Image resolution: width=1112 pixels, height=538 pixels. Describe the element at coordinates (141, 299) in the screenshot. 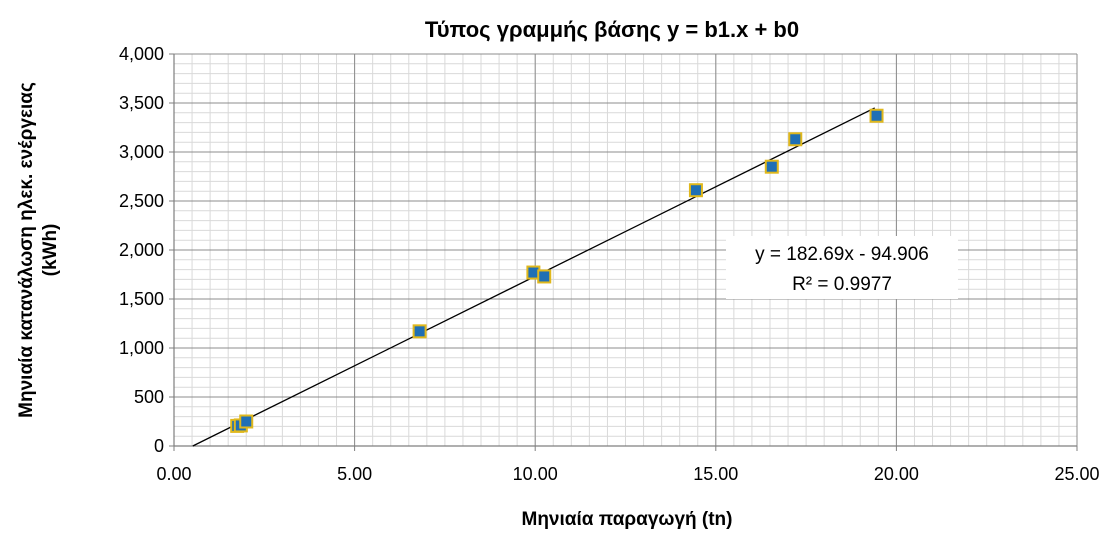

I see `y-tick-label: 1,500` at that location.